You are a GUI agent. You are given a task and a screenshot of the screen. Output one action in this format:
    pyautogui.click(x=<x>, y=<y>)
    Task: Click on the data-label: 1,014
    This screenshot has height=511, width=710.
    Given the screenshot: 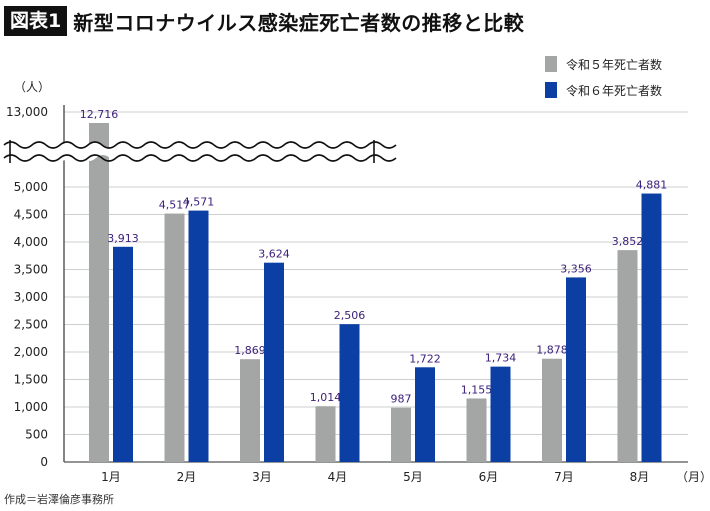 What is the action you would take?
    pyautogui.click(x=326, y=397)
    